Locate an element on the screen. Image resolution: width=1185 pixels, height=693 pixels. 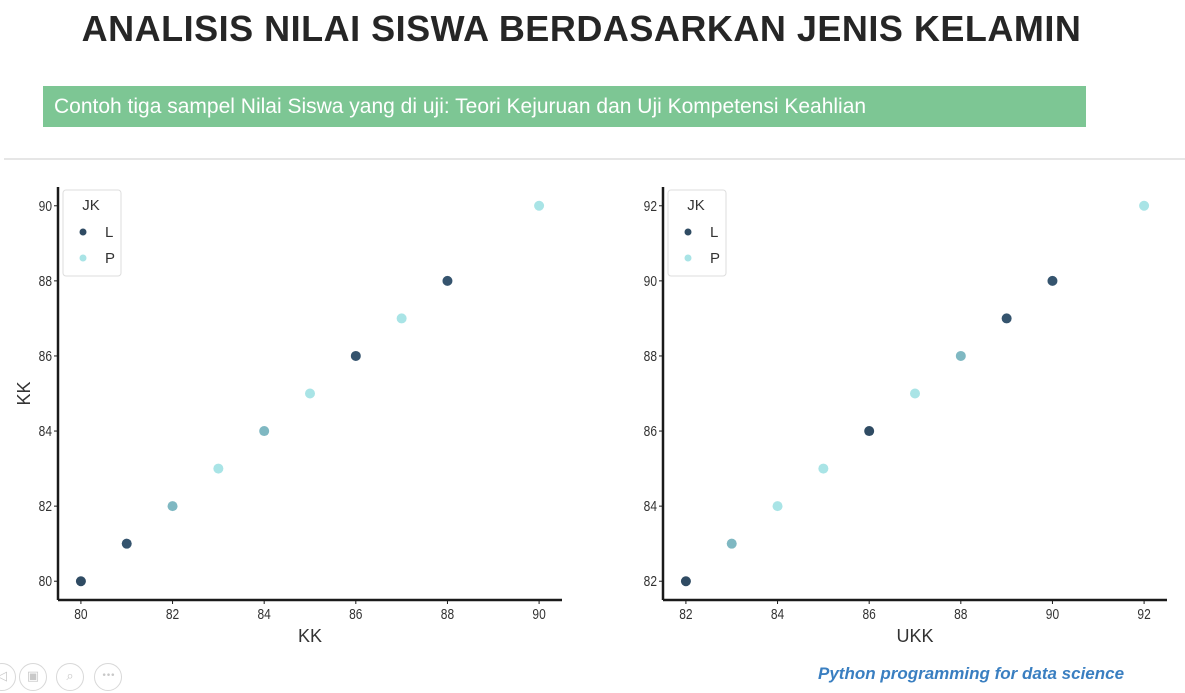
footer-credit: Python programming for data science is located at coordinates (971, 673).